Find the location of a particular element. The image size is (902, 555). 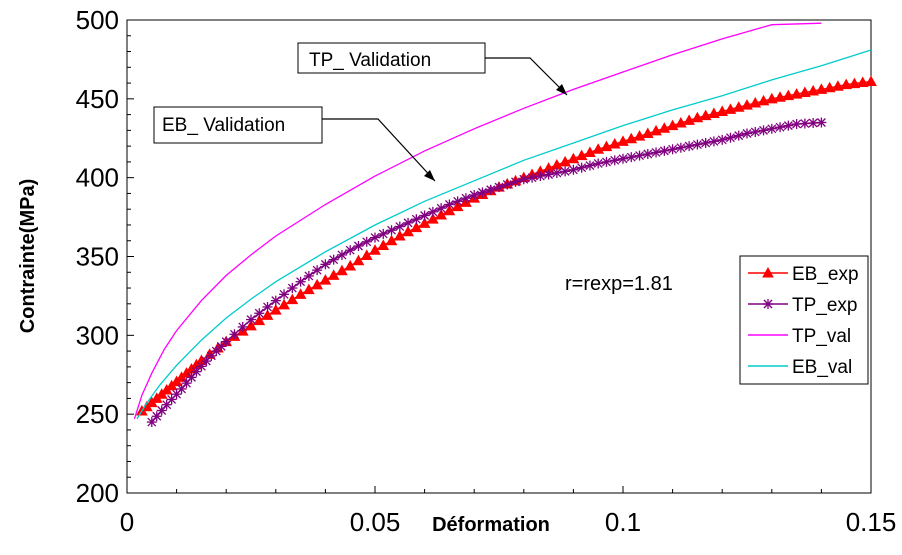

callout-eb-label: EB_ Validation is located at coordinates (223, 125).